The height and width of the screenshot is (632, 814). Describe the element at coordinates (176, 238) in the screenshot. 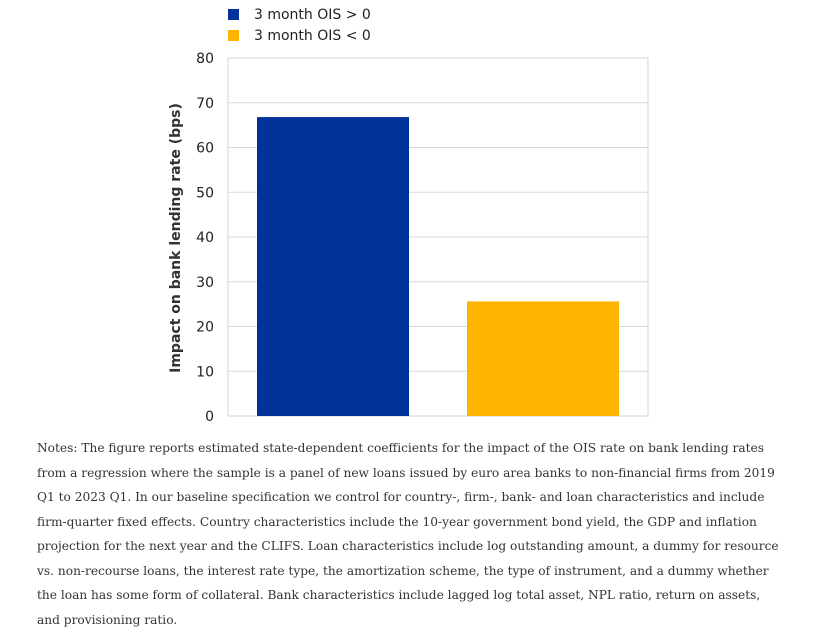

I see `y-axis-label: Impact on bank lending rate (bps)` at that location.